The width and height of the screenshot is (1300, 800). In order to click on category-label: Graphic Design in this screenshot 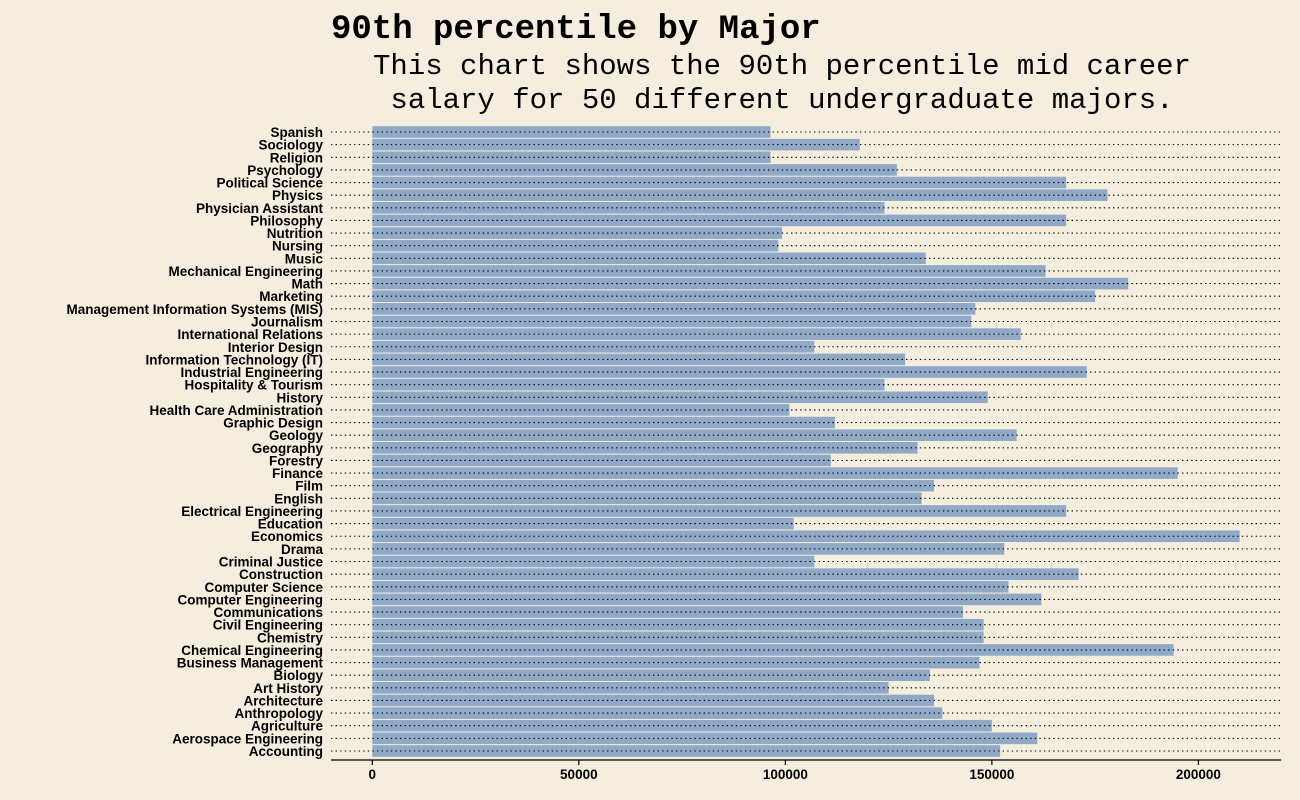, I will do `click(273, 423)`.